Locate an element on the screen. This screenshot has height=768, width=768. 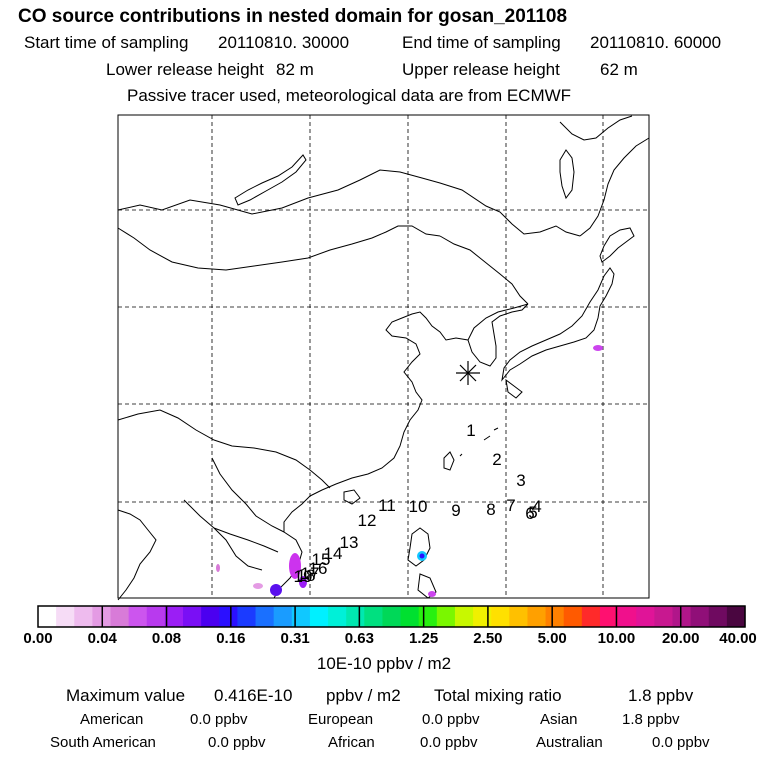
colorbar-tick-label: 40.00 is located at coordinates (738, 638).